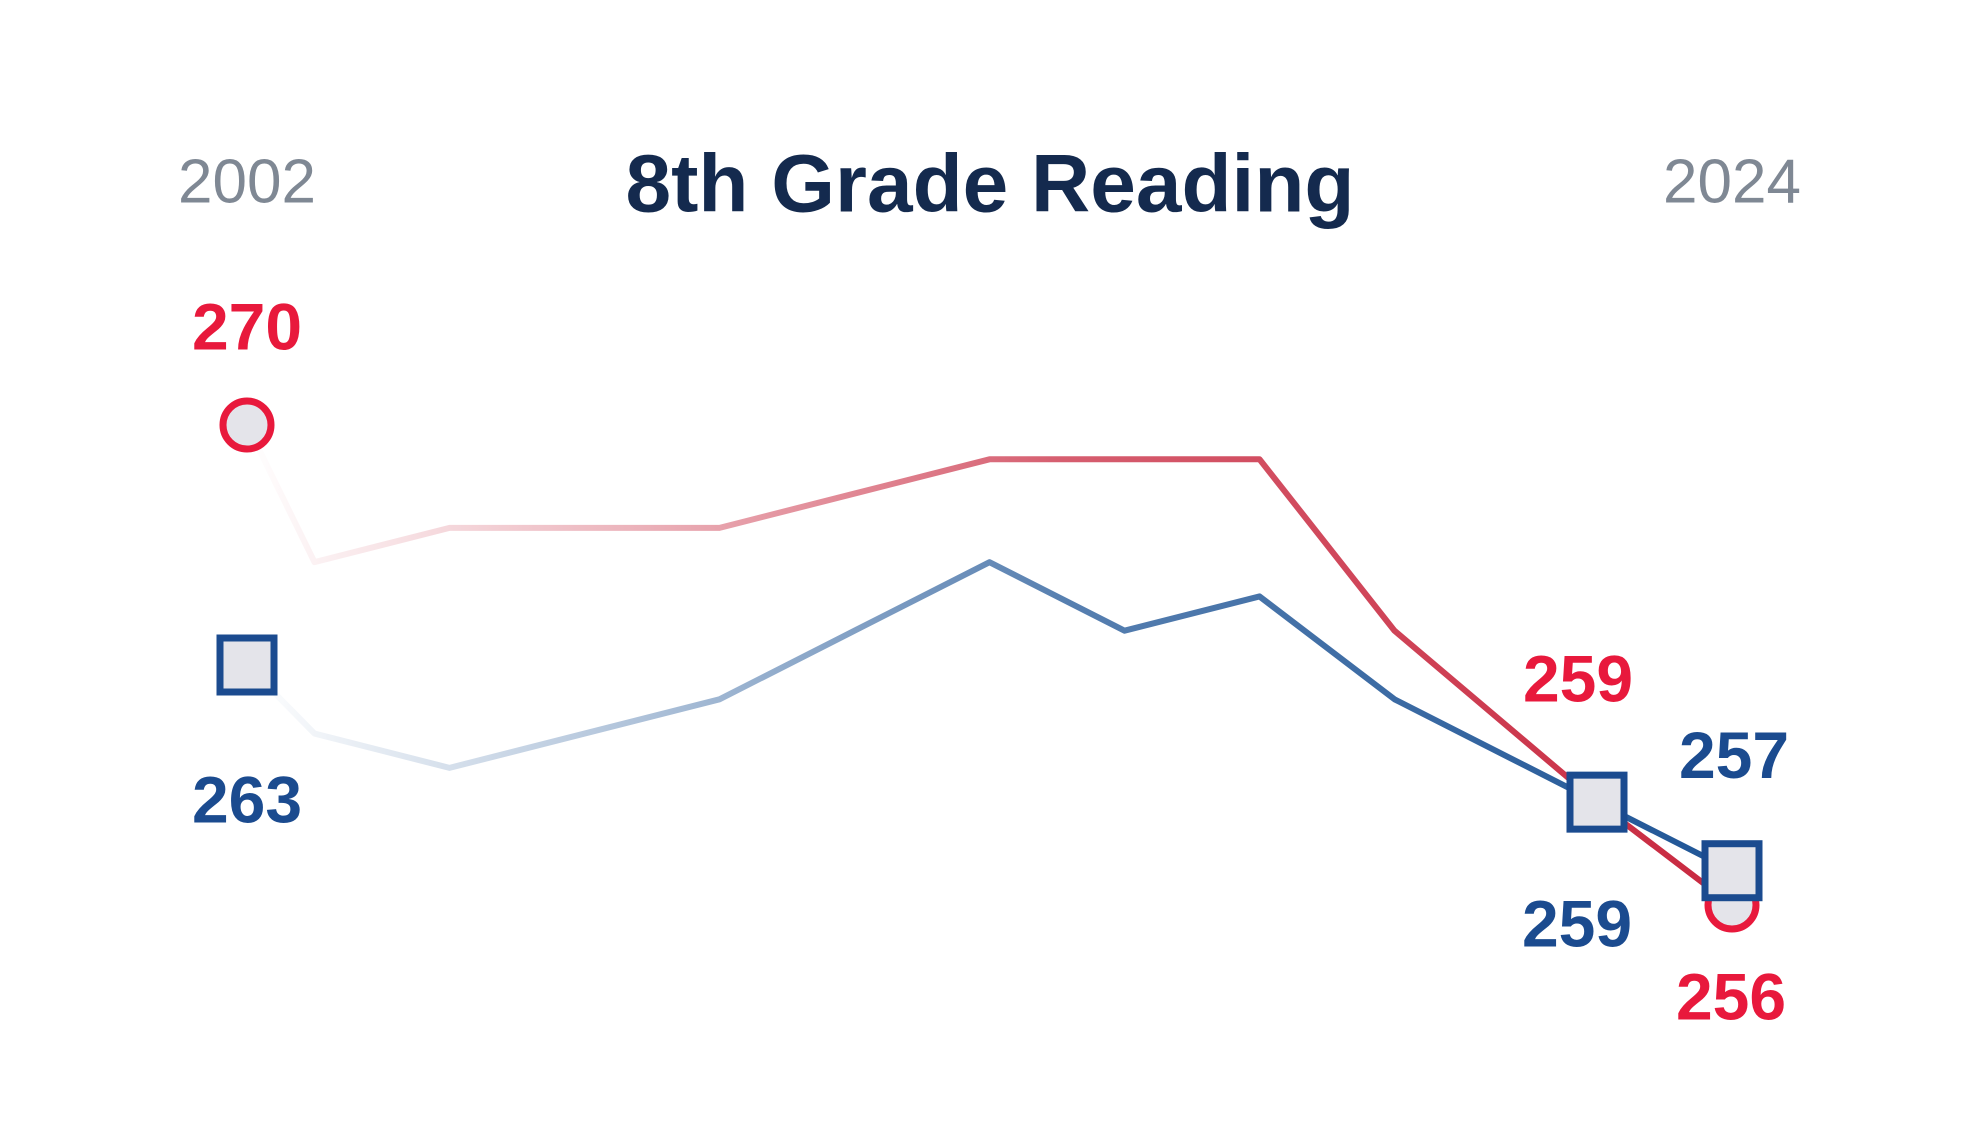 This screenshot has height=1128, width=1969. I want to click on data-label: 263, so click(247, 799).